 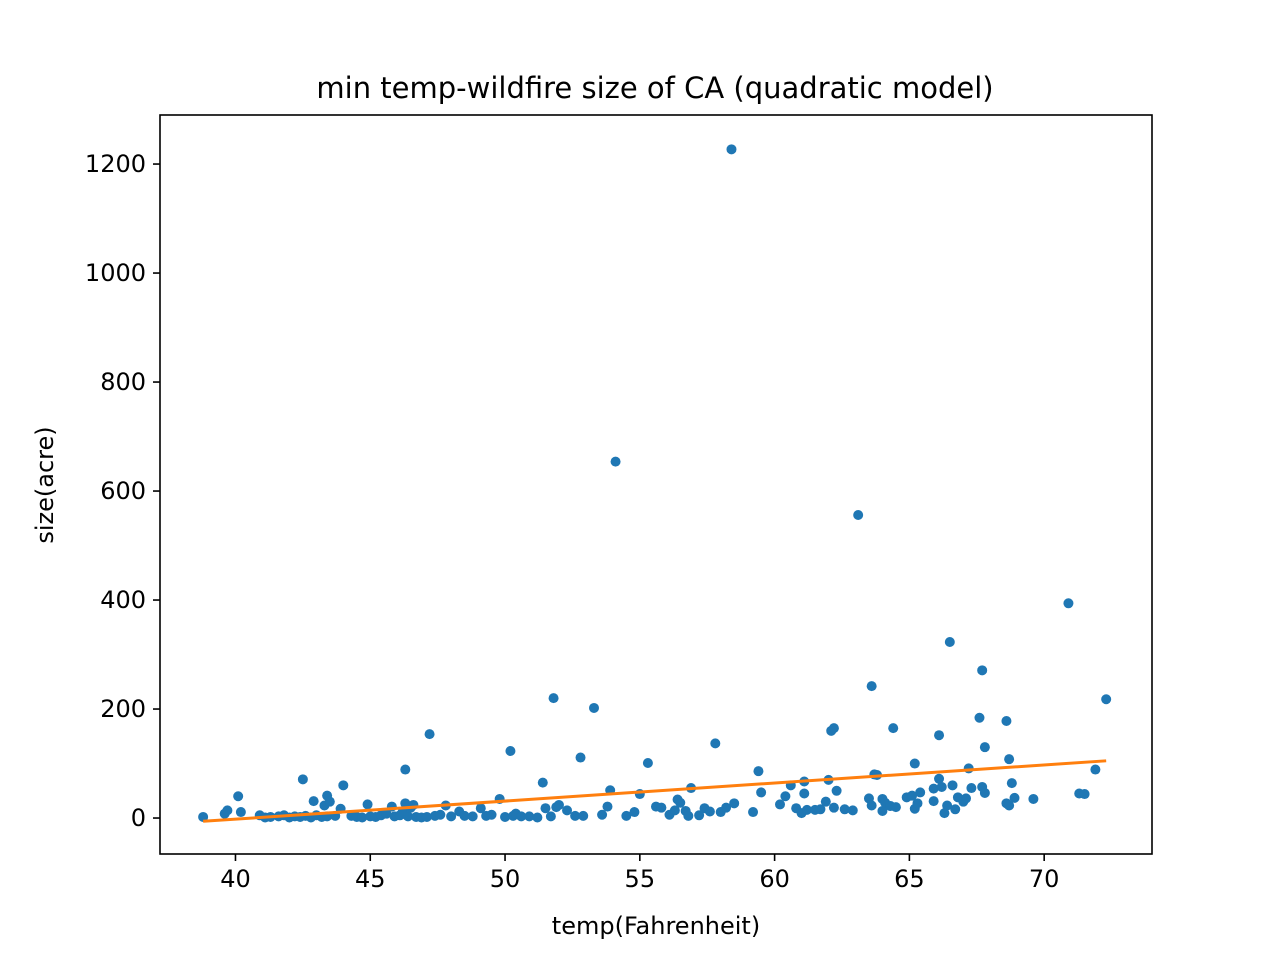 I want to click on x-axis-ticks: 40 45 50 55 60 65 70, so click(x=639, y=873).